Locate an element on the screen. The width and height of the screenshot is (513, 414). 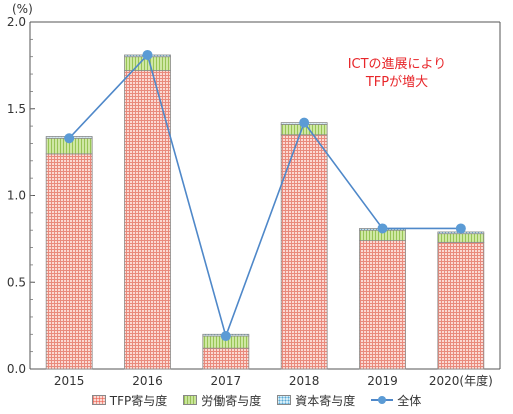
legend-label-labor: 労働寄与度 is located at coordinates (231, 400).